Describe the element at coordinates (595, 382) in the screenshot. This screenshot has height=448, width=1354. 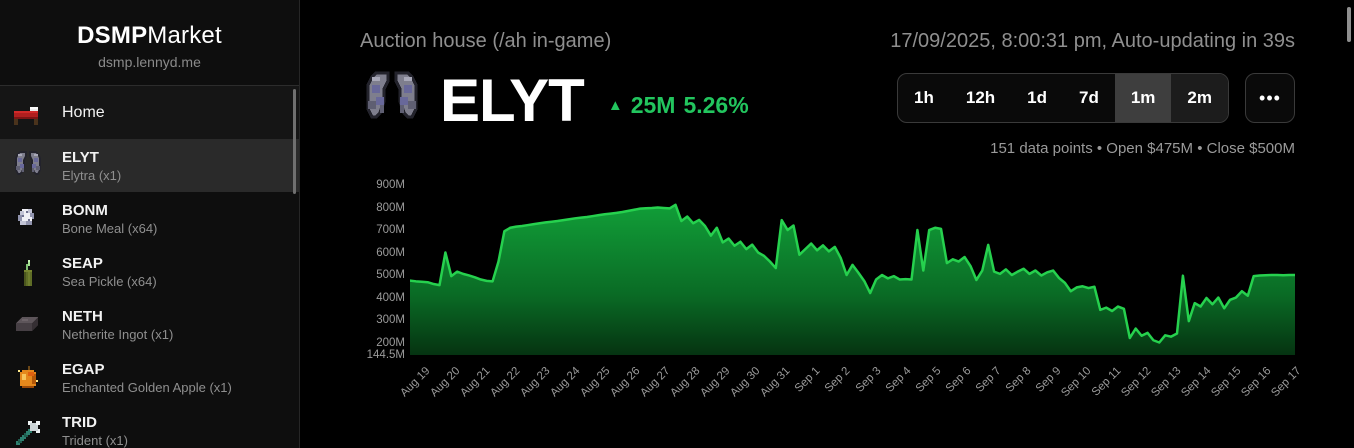
I see `x-tick-label: Aug 25` at that location.